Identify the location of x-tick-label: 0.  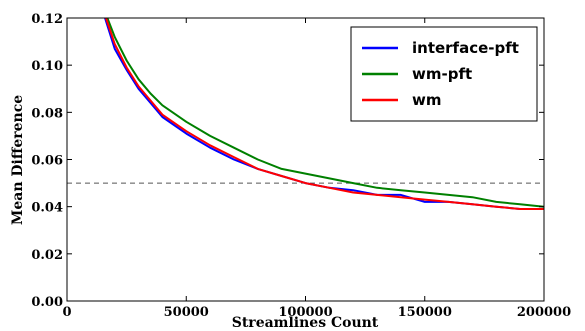
(66, 312).